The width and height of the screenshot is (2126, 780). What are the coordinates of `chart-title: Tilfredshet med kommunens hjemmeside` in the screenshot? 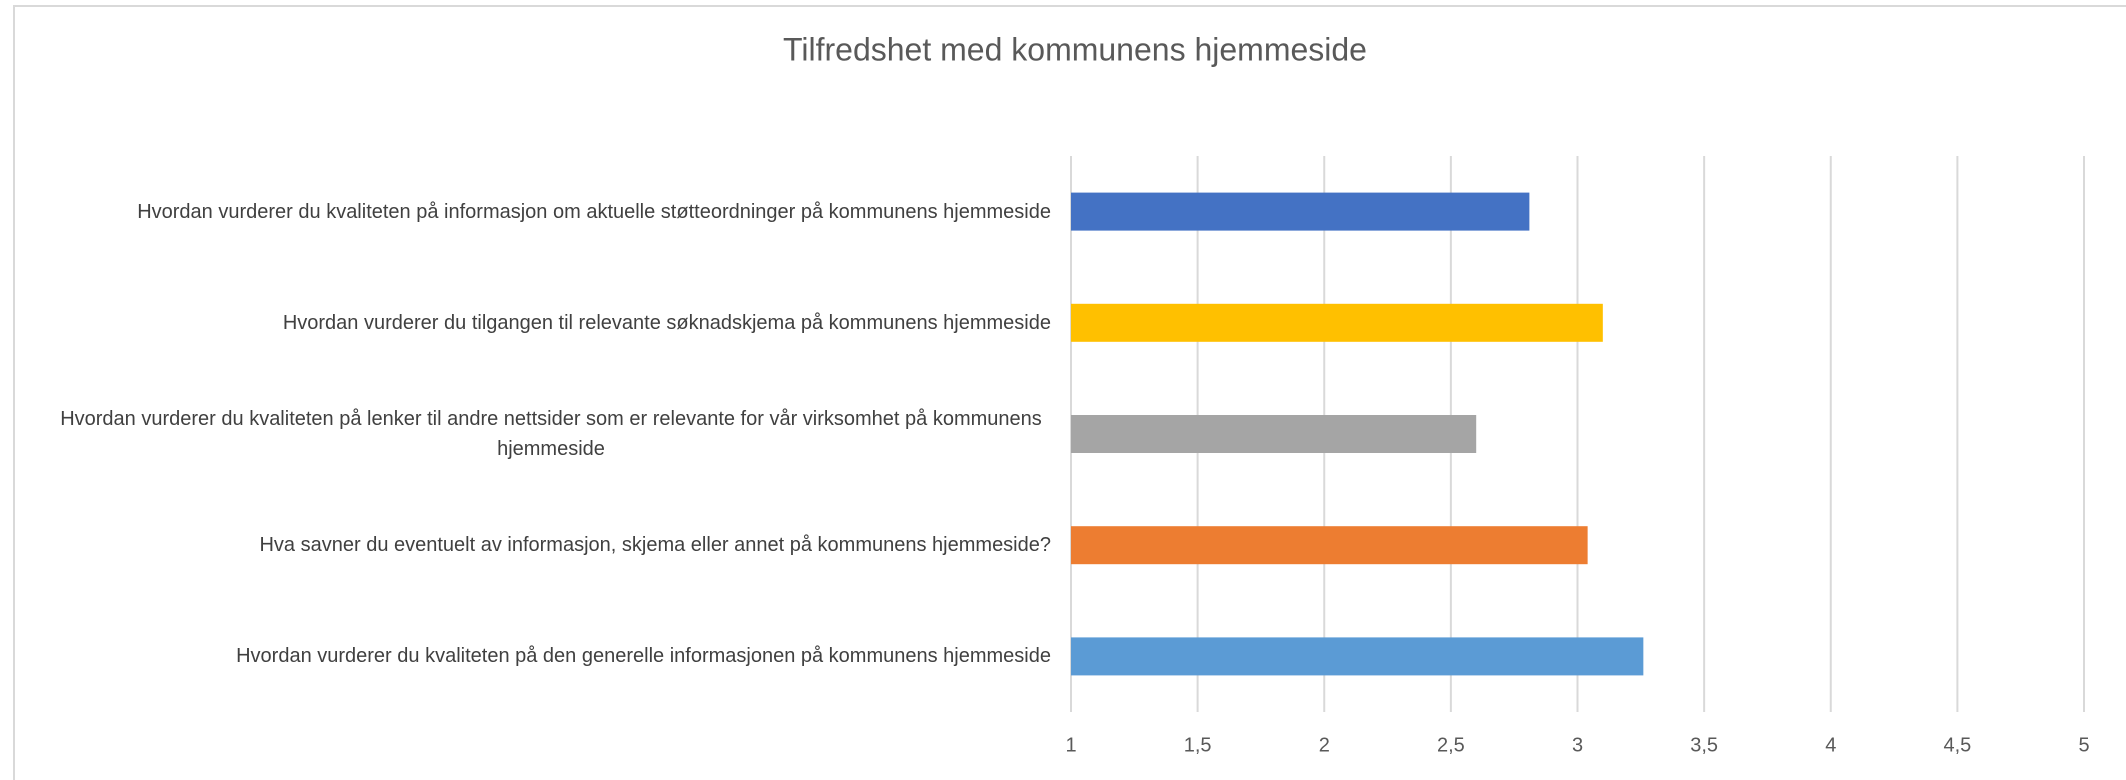 It's located at (1075, 49).